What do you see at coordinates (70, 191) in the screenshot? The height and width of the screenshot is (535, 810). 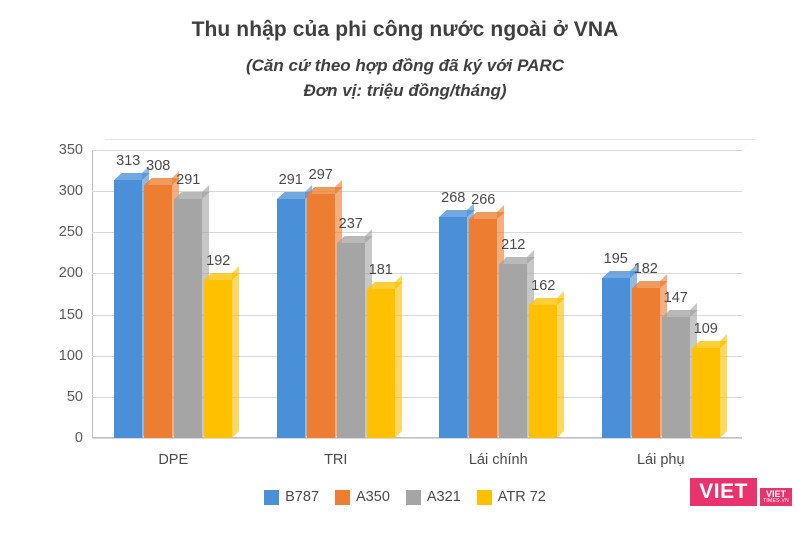 I see `y-axis-tick: 300` at bounding box center [70, 191].